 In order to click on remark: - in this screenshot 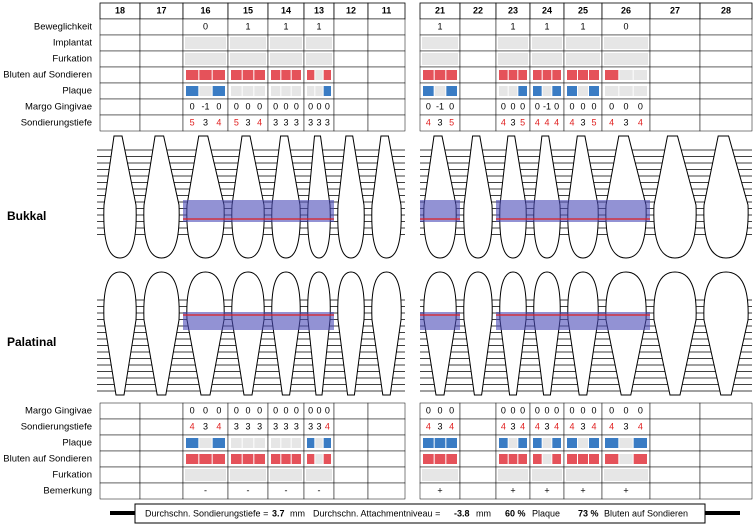, I will do `click(205, 490)`.